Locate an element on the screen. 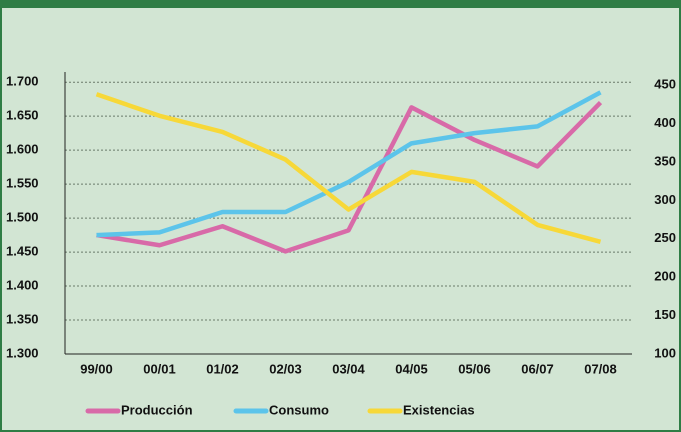  y-tick-label: 1.450 is located at coordinates (22, 251).